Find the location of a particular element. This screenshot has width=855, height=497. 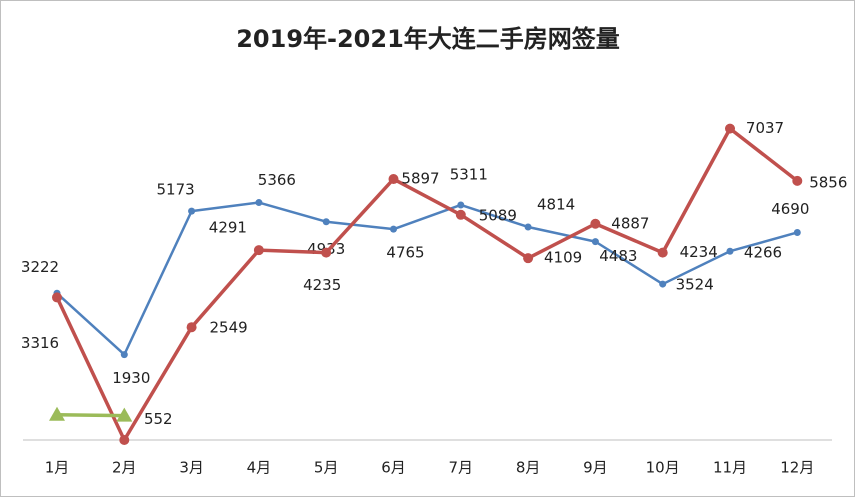

data-label: 1930 is located at coordinates (131, 378).